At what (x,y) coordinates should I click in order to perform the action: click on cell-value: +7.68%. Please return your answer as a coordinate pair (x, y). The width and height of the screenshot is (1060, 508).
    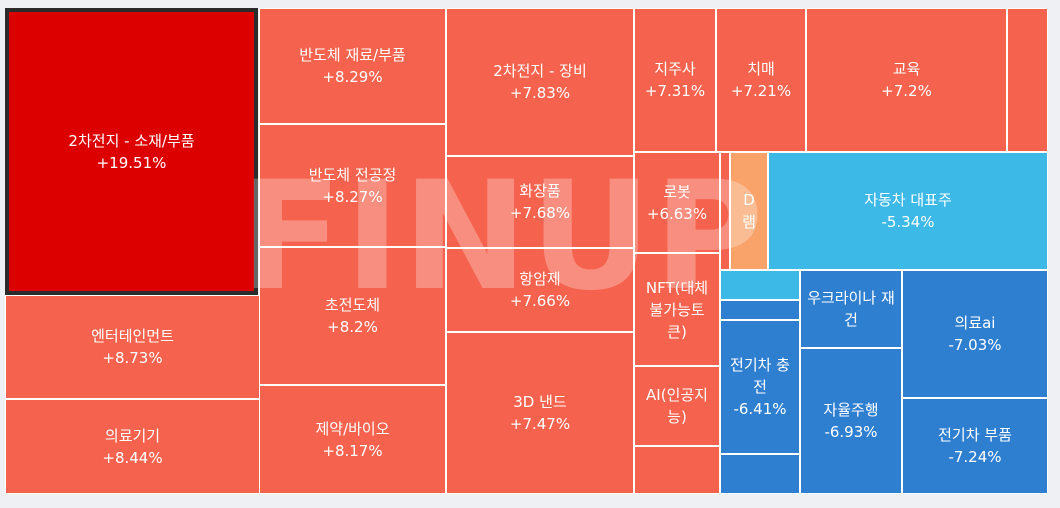
    Looking at the image, I should click on (540, 213).